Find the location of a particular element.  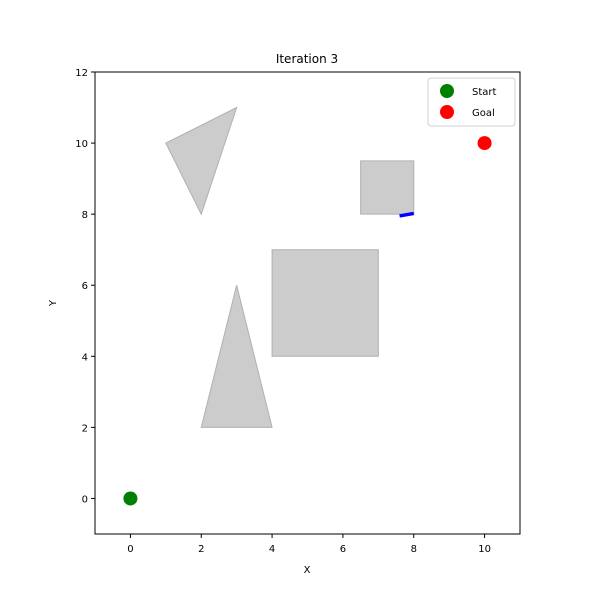

y-tick-label: 6 is located at coordinates (85, 286).